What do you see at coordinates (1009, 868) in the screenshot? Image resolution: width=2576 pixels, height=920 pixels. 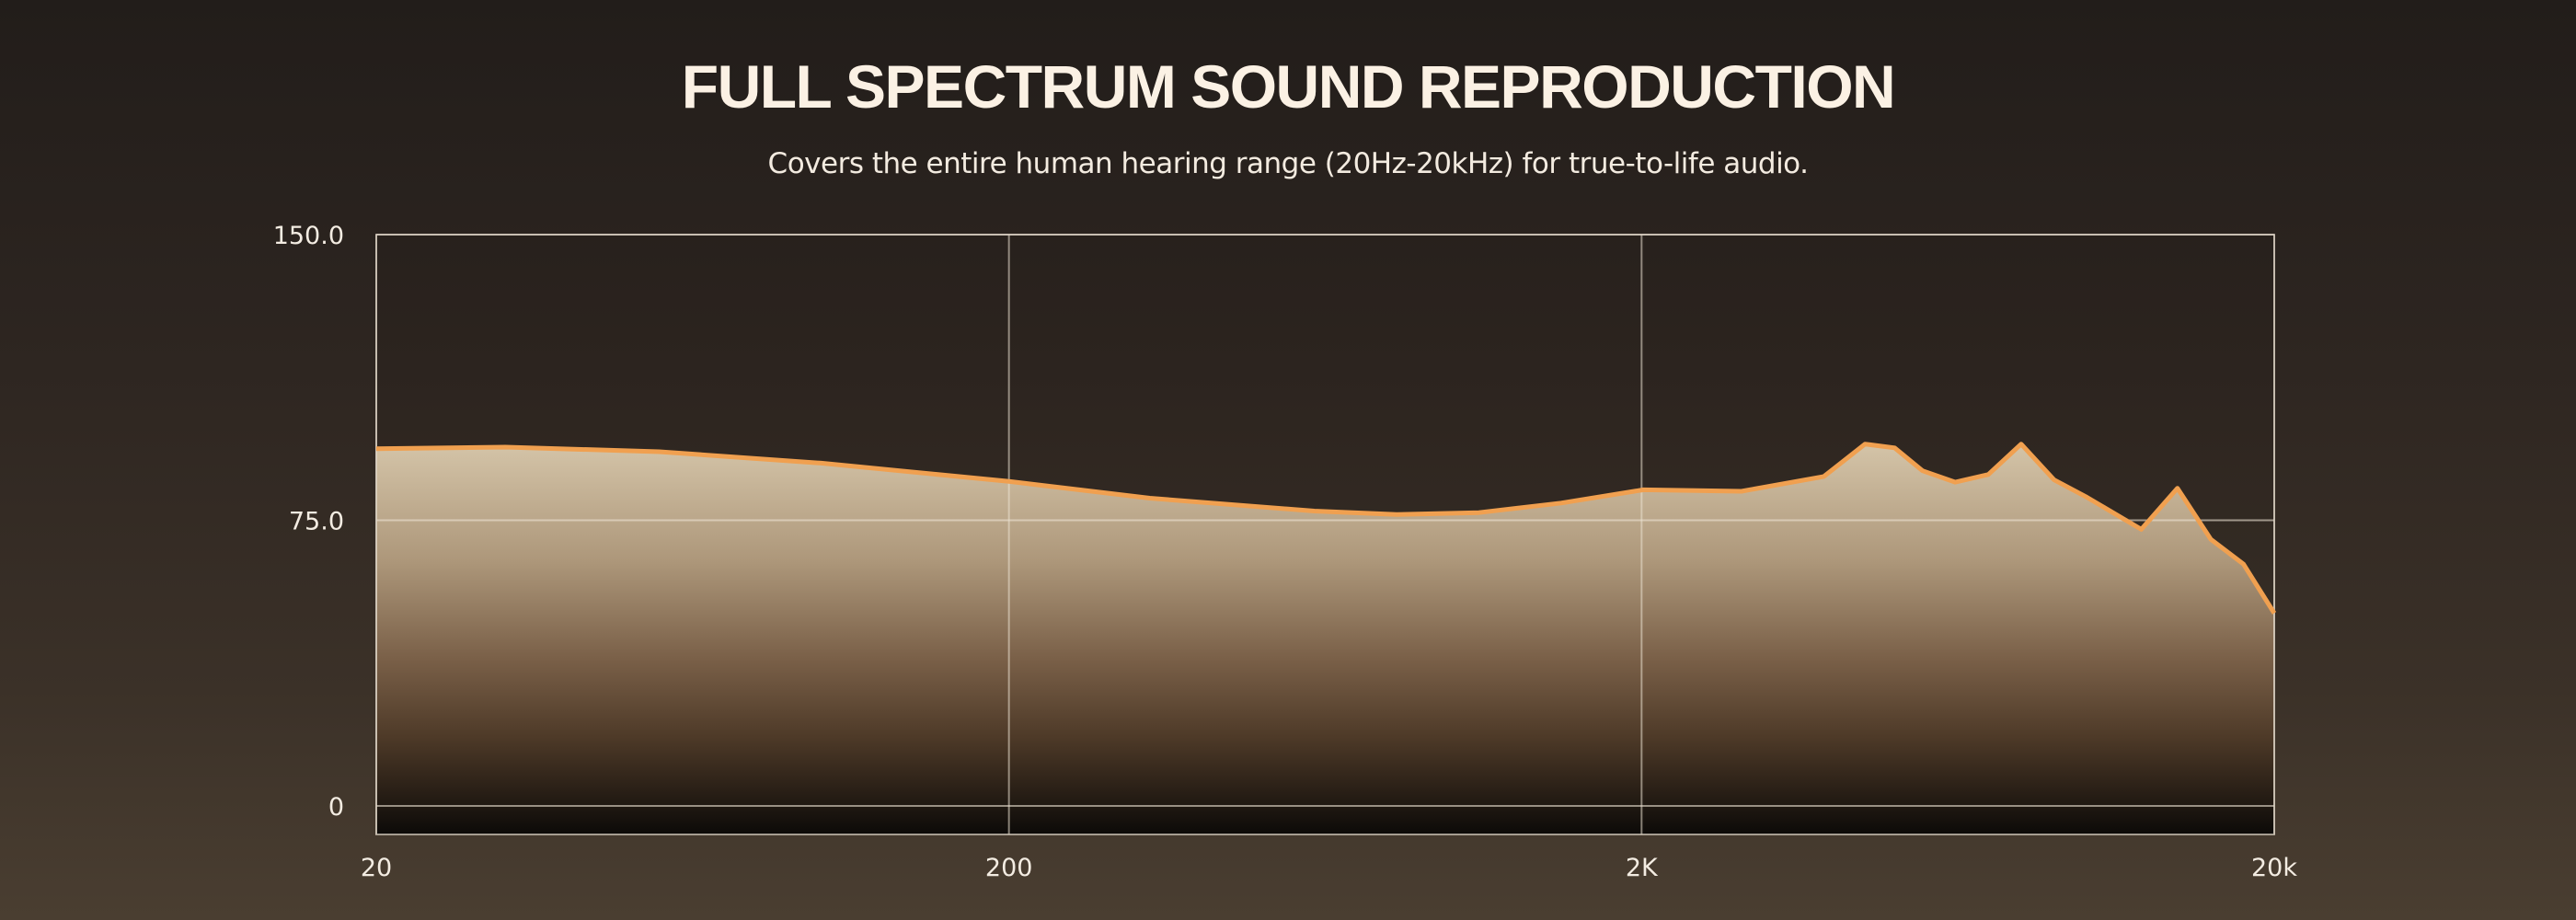 I see `x-tick-label: 200` at bounding box center [1009, 868].